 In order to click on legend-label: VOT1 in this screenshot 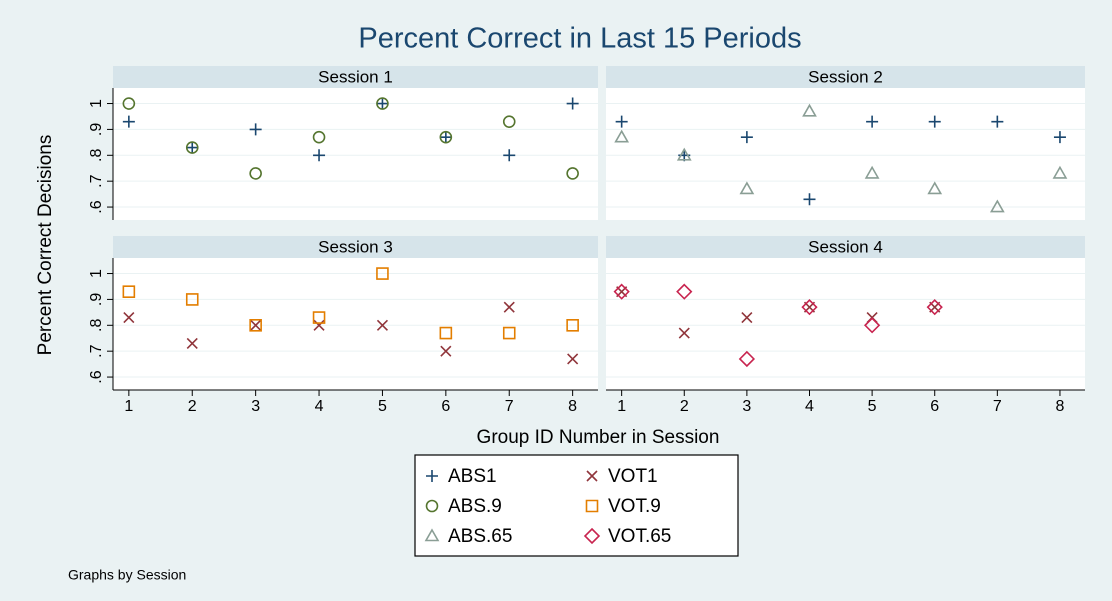, I will do `click(633, 476)`.